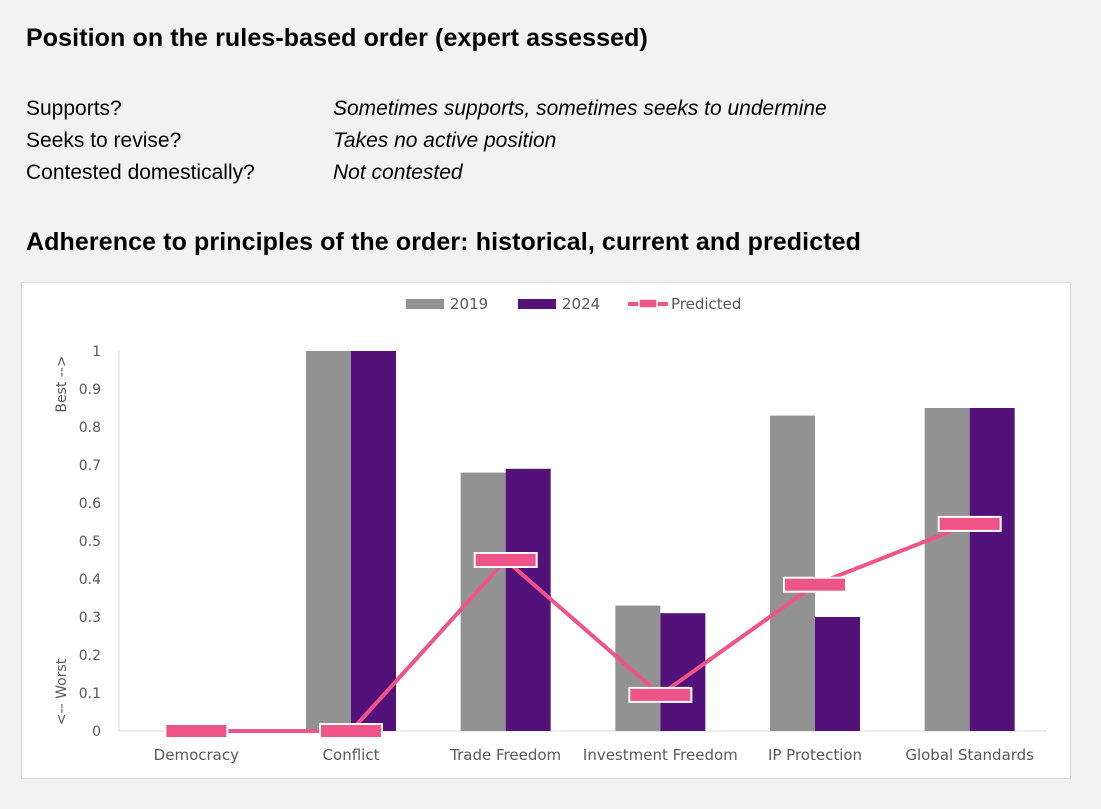 The height and width of the screenshot is (809, 1101). I want to click on y-tick-label: 0.5, so click(90, 542).